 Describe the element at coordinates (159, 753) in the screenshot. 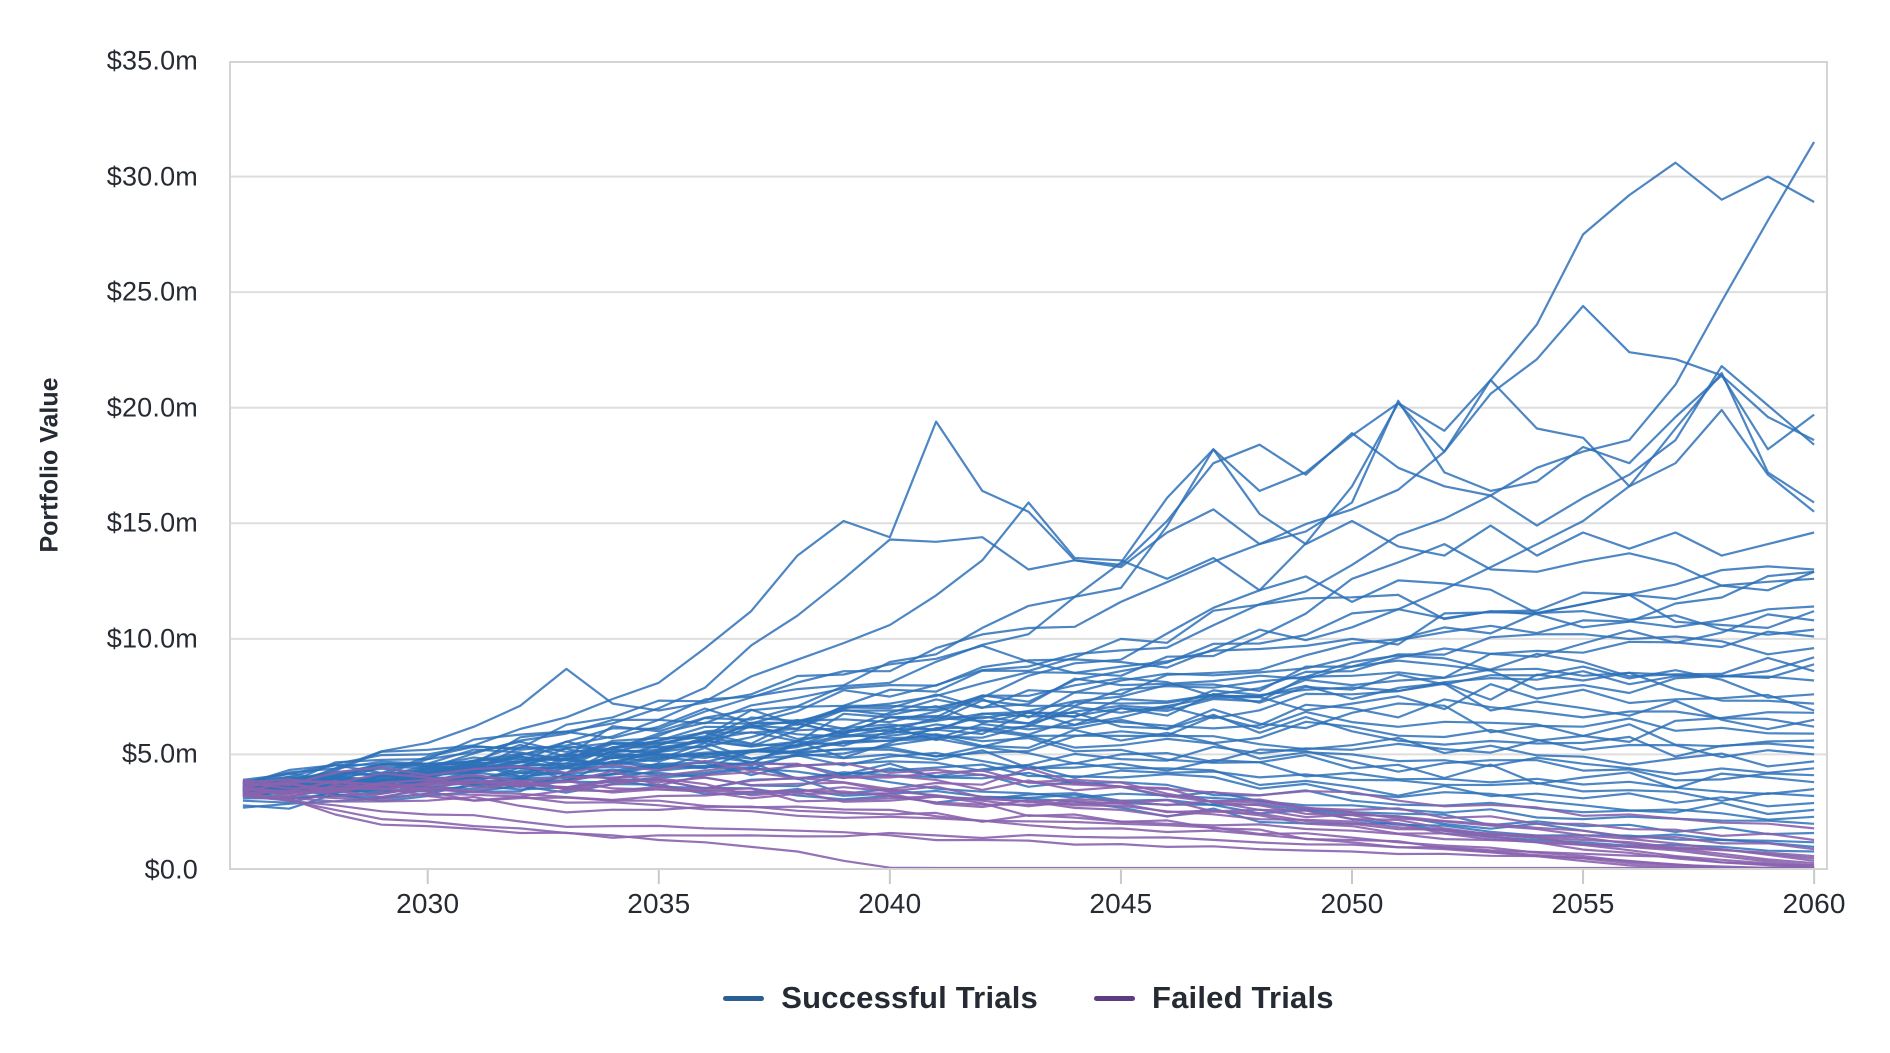

I see `y-tick-label-5m: $5.0m` at that location.